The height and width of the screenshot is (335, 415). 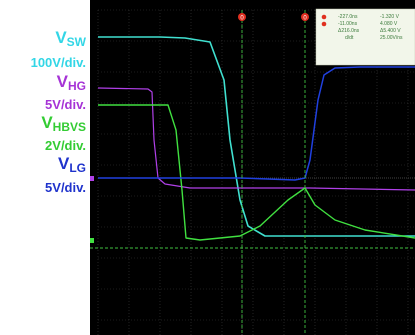 What do you see at coordinates (390, 31) in the screenshot?
I see `readout-volt-delta: Δ5.400 V` at bounding box center [390, 31].